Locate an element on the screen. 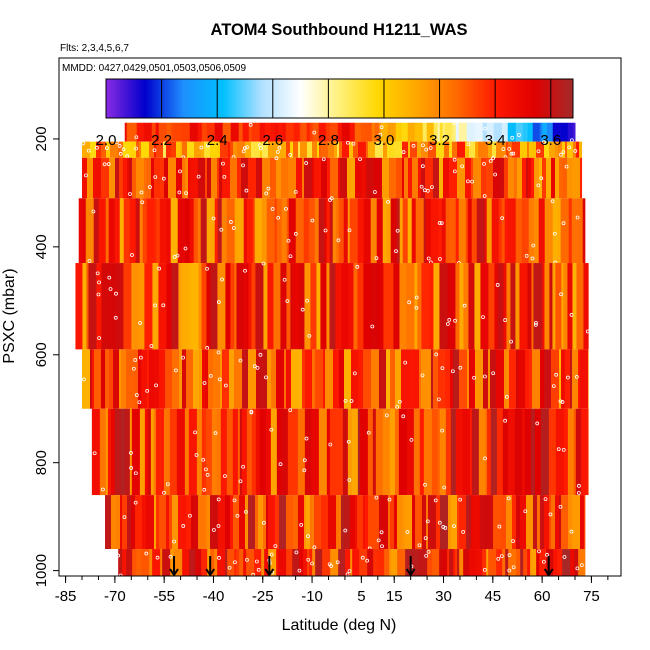 The height and width of the screenshot is (650, 650). colorbar-tick-label: 2.2 is located at coordinates (161, 140).